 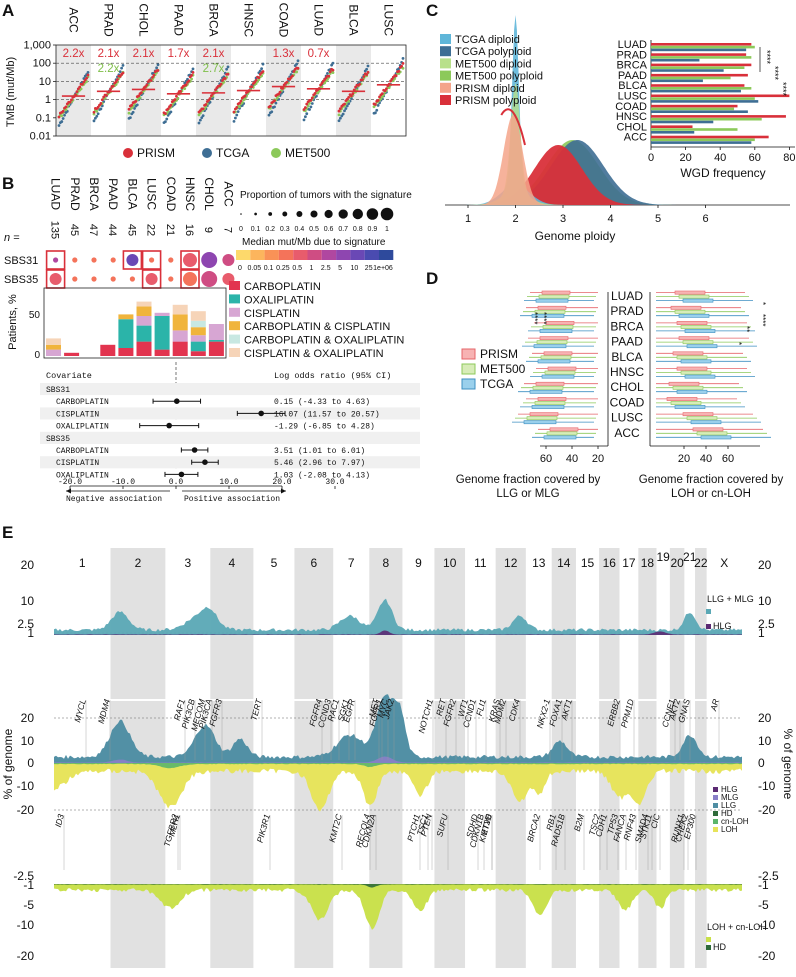 What do you see at coordinates (711, 480) in the screenshot?
I see `right-x-label-1: Genome fraction covered by` at bounding box center [711, 480].